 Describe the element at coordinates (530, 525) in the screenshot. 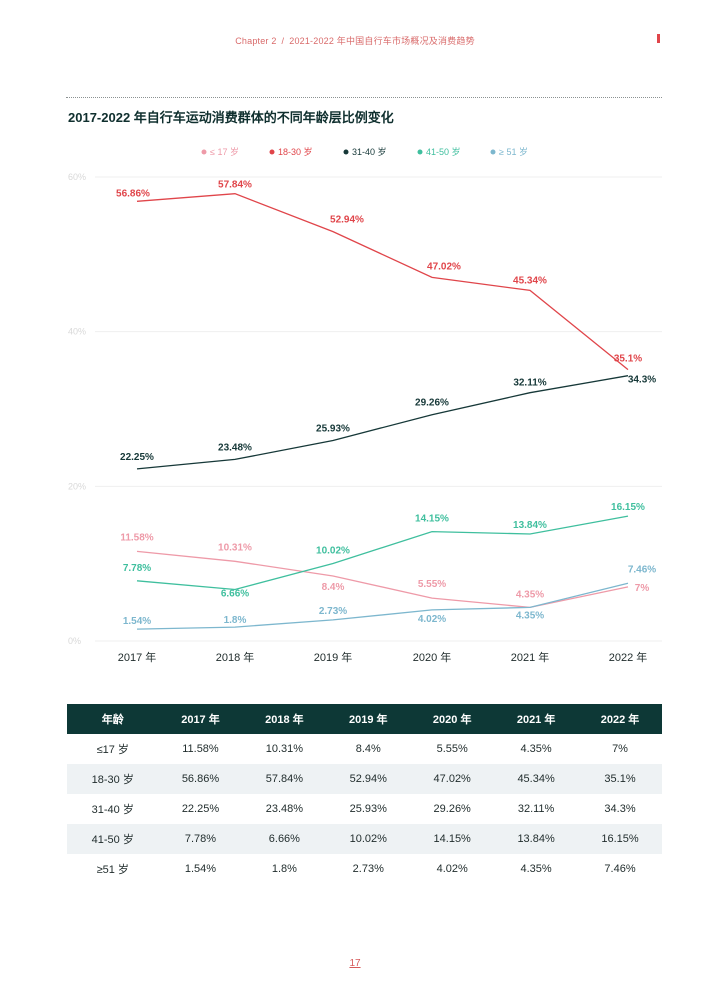

I see `data-label: 13.84%` at that location.